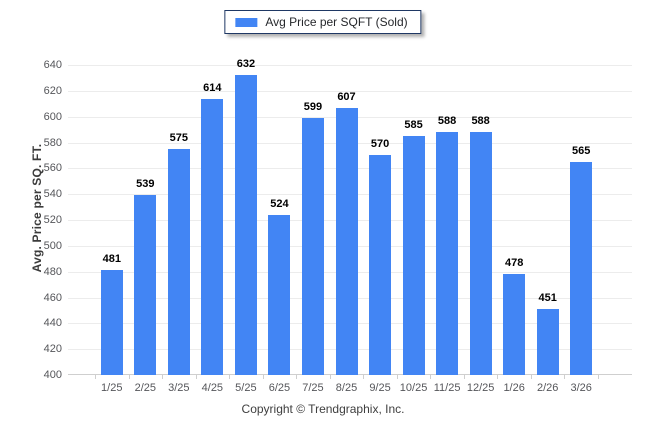 The width and height of the screenshot is (646, 434). I want to click on bar-value-label: 632, so click(246, 64).